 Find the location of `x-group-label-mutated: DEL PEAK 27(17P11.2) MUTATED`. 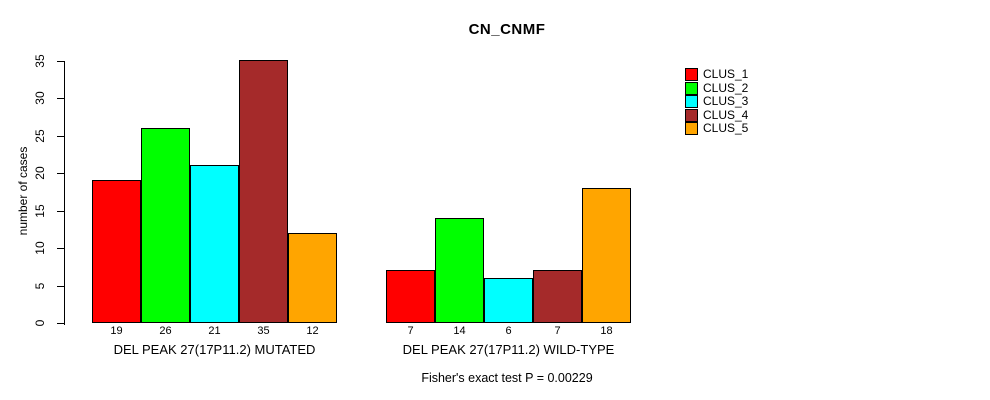

x-group-label-mutated: DEL PEAK 27(17P11.2) MUTATED is located at coordinates (214, 349).